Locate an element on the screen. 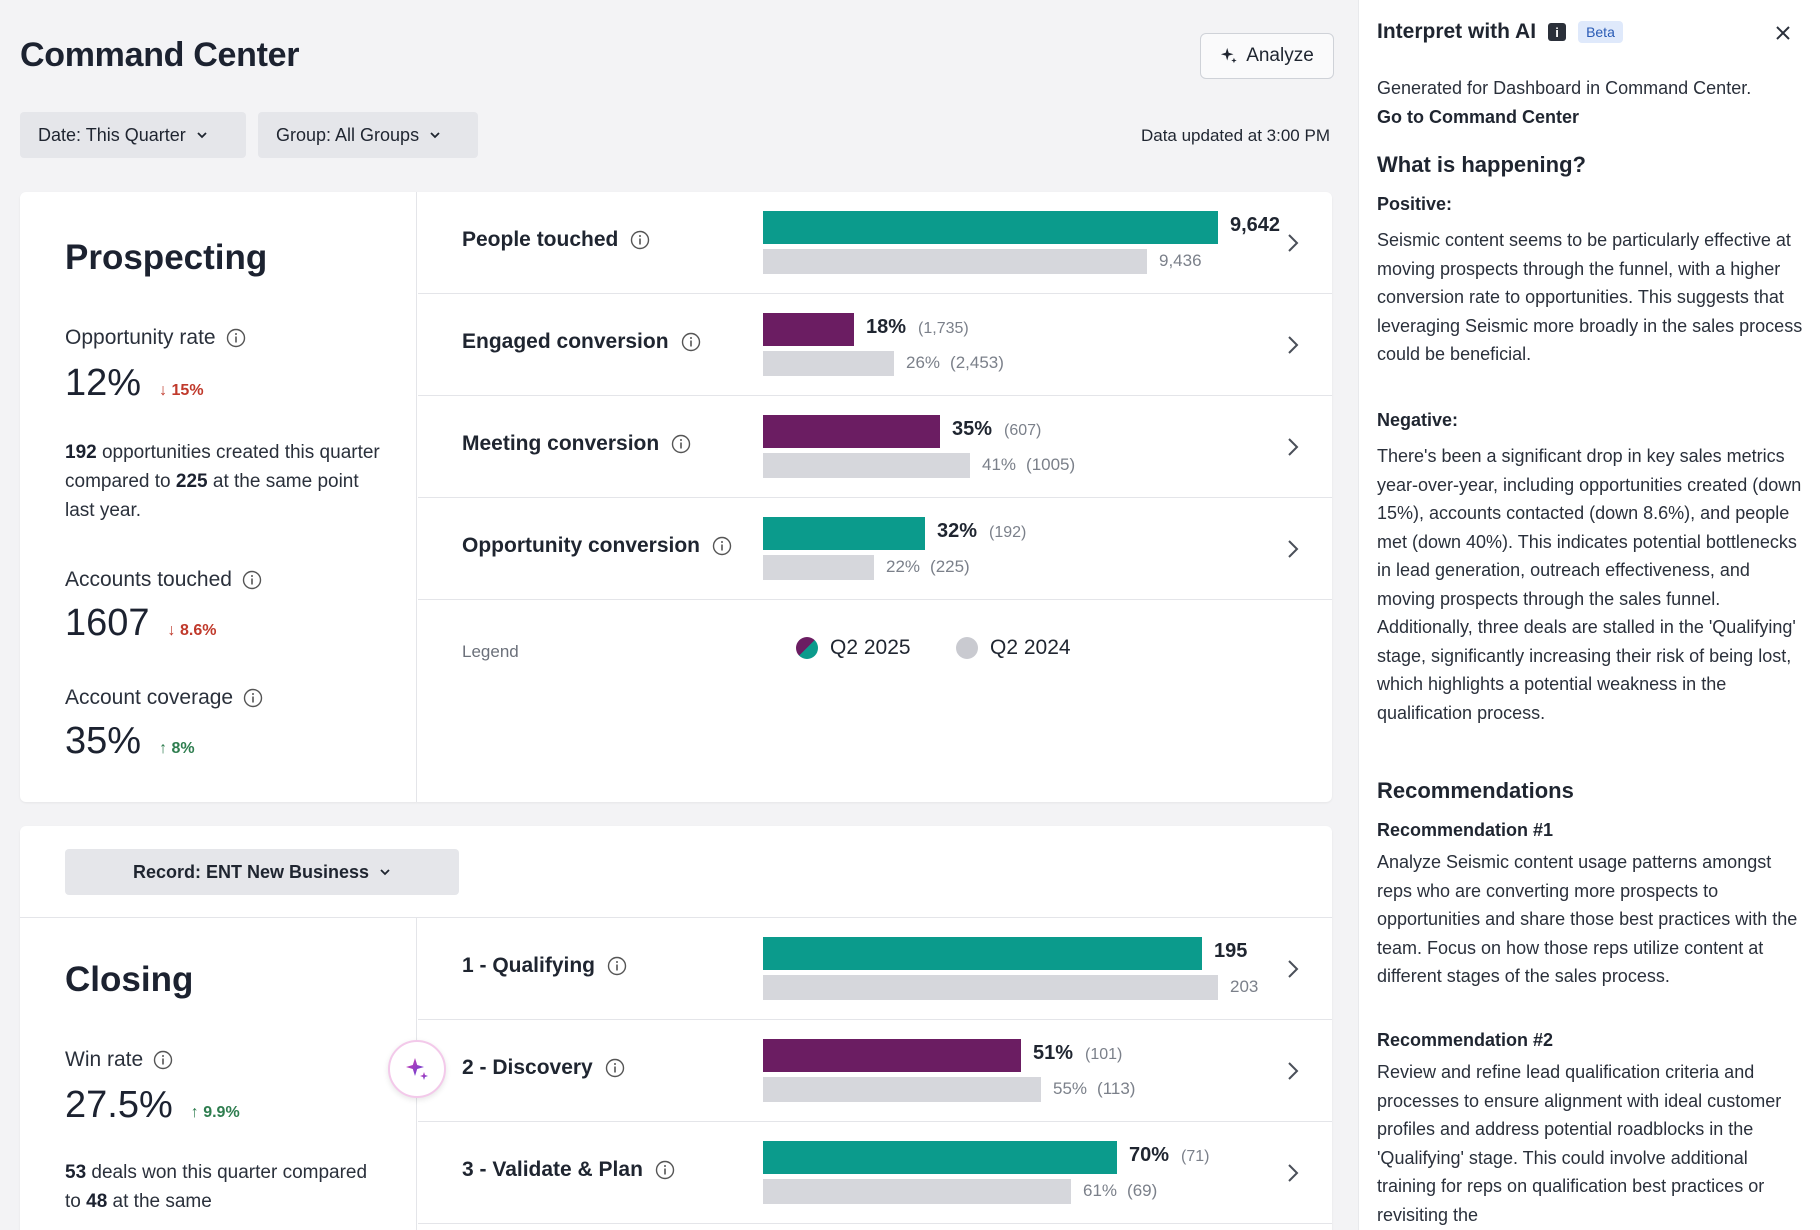  metric-row: 2 - Discovery 51% (101) 55% (113) is located at coordinates (875, 1071).